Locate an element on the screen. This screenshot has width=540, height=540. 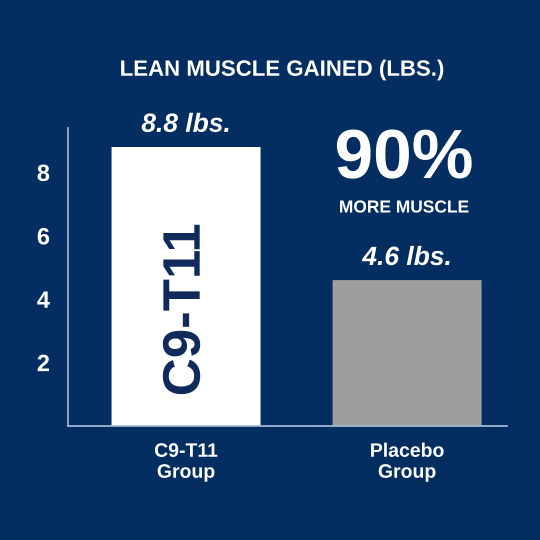
x-tick-label: C9-T11 Group is located at coordinates (186, 462).